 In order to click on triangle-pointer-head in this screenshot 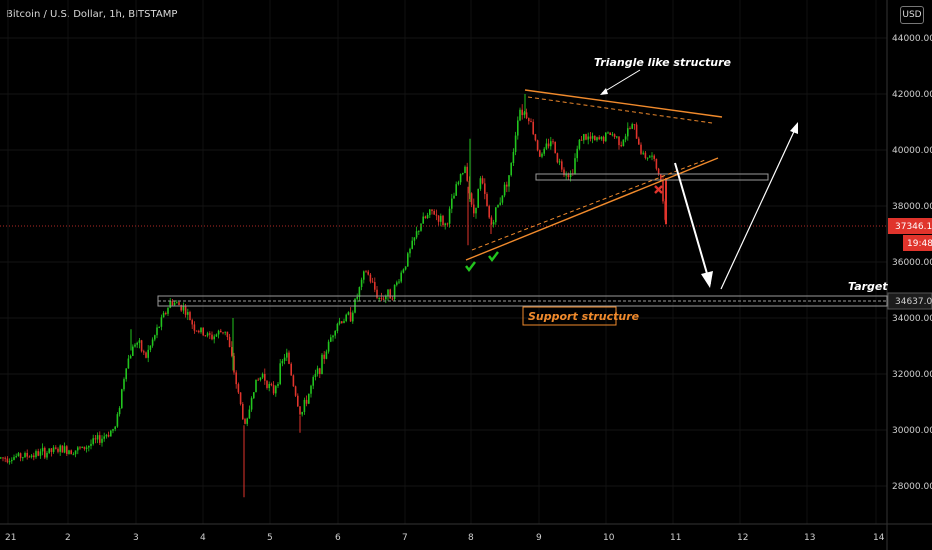, I will do `click(604, 91)`.